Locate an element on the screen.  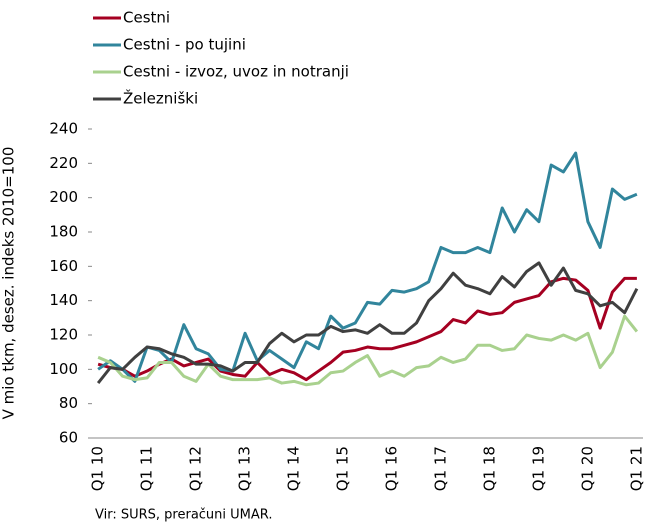
x-tick-label: Q1 19 is located at coordinates (538, 468).